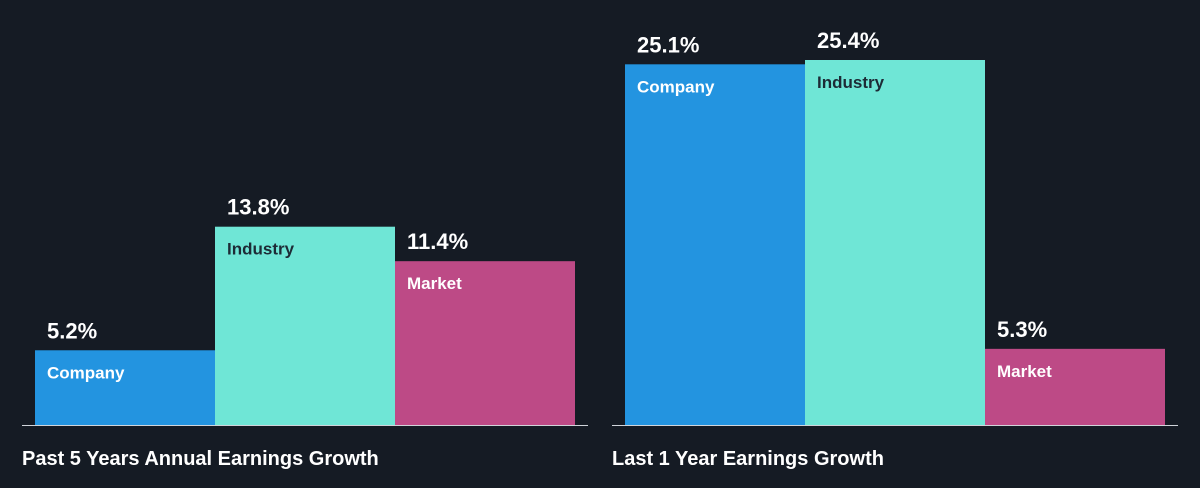 Image resolution: width=1200 pixels, height=488 pixels. I want to click on panel2-bar-company, so click(715, 245).